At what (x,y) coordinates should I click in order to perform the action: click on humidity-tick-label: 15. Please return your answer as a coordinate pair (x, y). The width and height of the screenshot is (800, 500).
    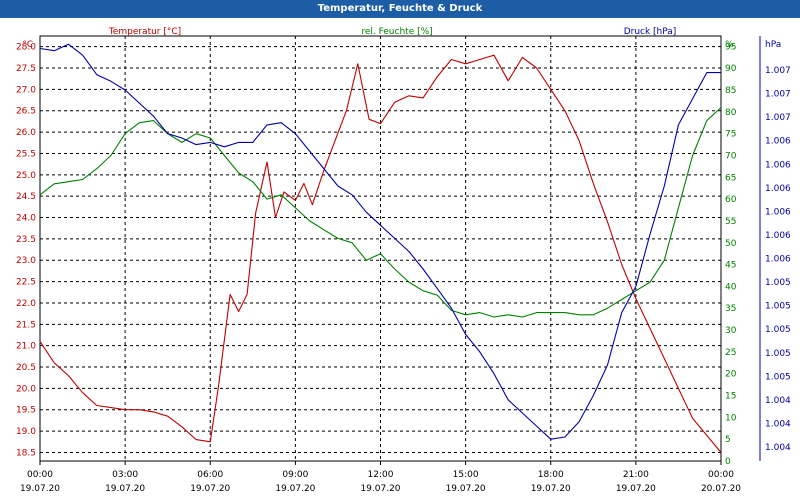
    Looking at the image, I should click on (730, 397).